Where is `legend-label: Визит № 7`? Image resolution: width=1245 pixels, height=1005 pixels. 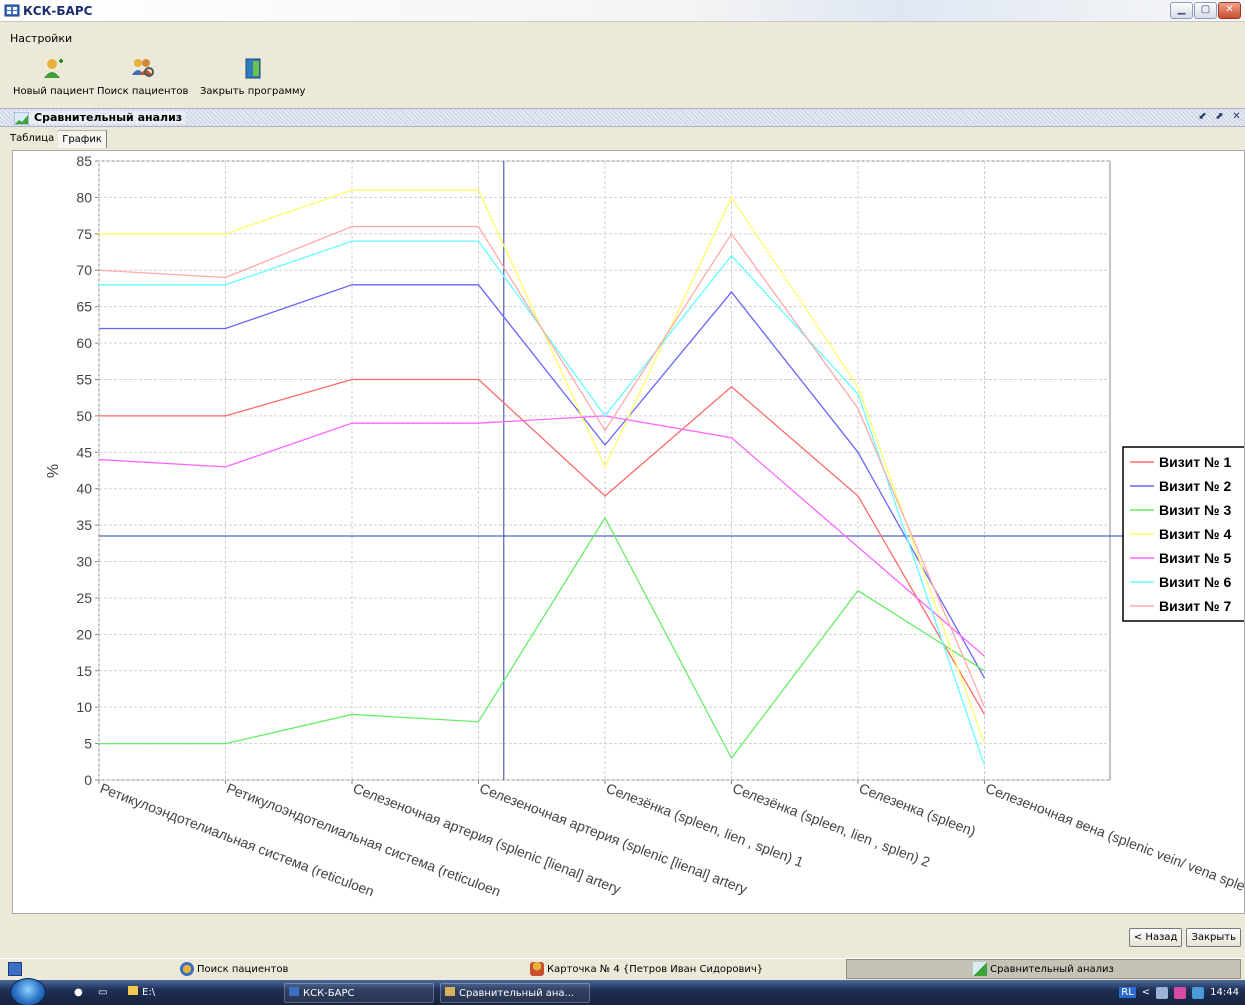
legend-label: Визит № 7 is located at coordinates (1195, 606).